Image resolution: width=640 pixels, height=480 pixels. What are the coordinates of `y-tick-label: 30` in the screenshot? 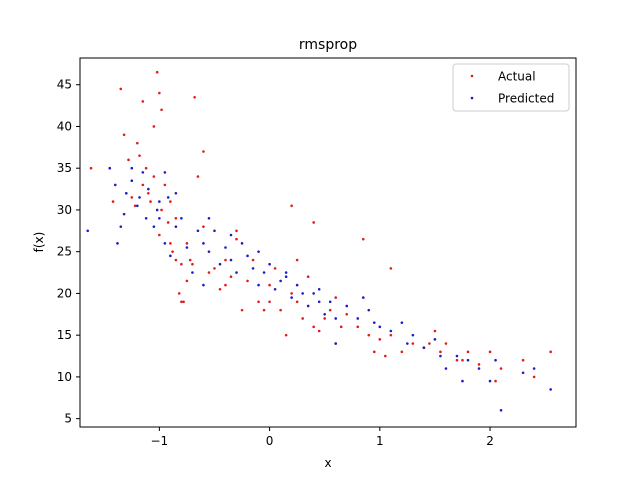 It's located at (64, 210).